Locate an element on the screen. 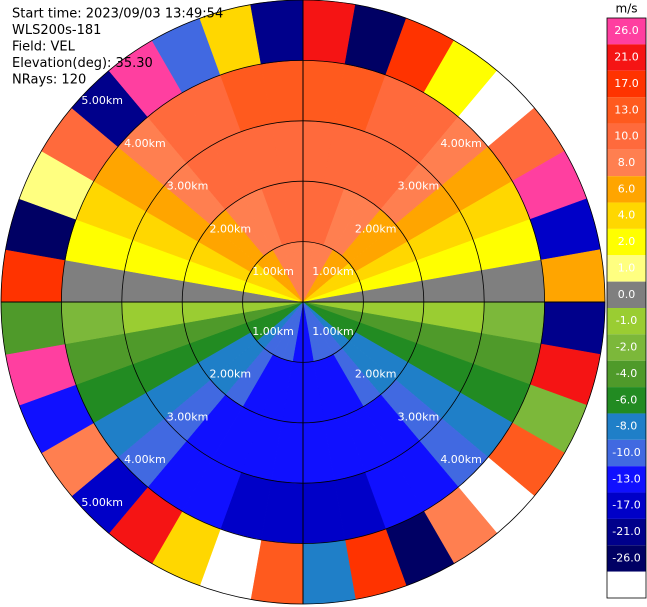 The image size is (647, 607). colorbar-label: -21.0 is located at coordinates (626, 531).